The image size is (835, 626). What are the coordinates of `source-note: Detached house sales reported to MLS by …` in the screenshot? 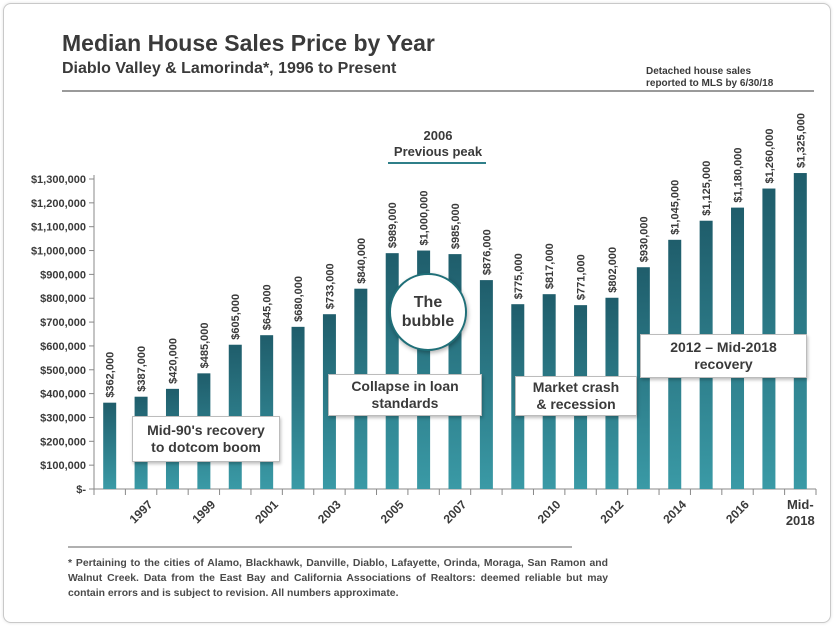 It's located at (721, 78).